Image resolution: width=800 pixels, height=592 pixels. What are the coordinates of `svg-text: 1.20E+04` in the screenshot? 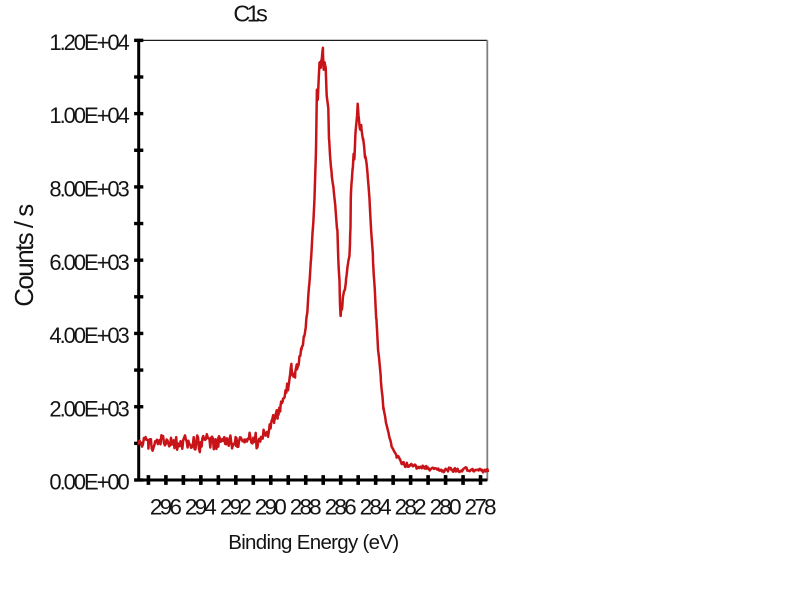 It's located at (89, 42).